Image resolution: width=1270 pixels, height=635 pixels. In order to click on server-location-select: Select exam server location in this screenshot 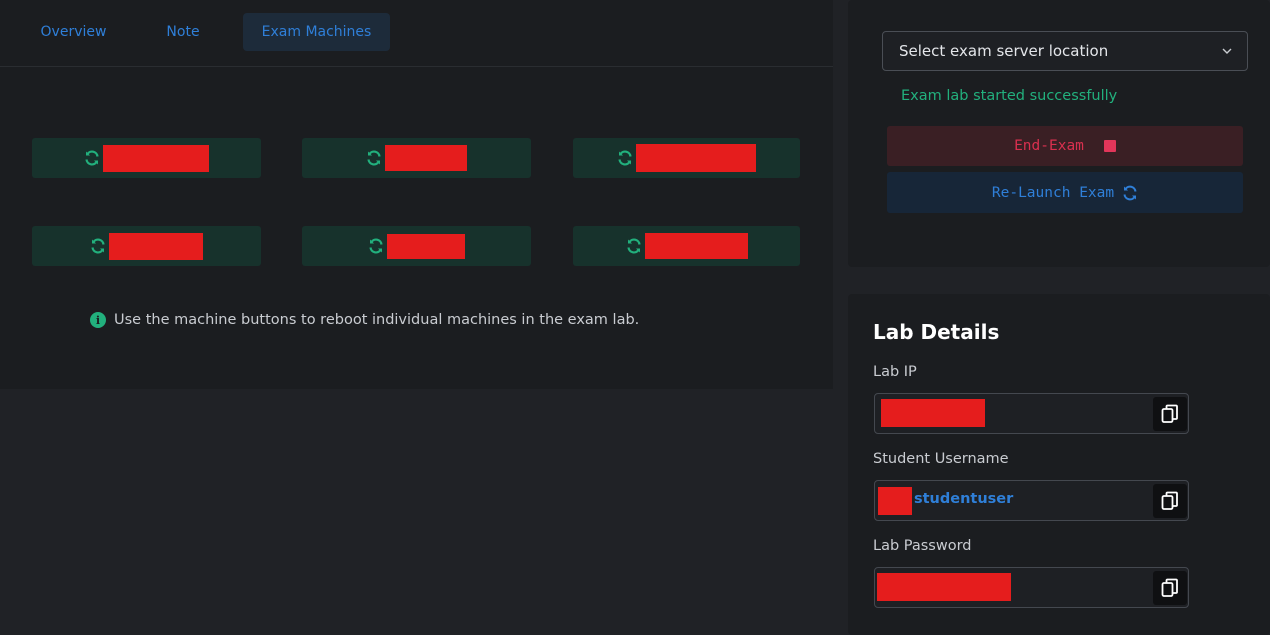, I will do `click(1065, 51)`.